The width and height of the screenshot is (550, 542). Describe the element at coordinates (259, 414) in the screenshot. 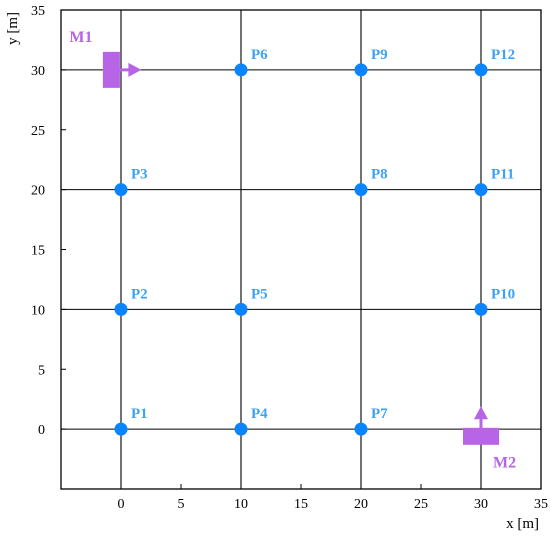

I see `point-label: P4` at that location.